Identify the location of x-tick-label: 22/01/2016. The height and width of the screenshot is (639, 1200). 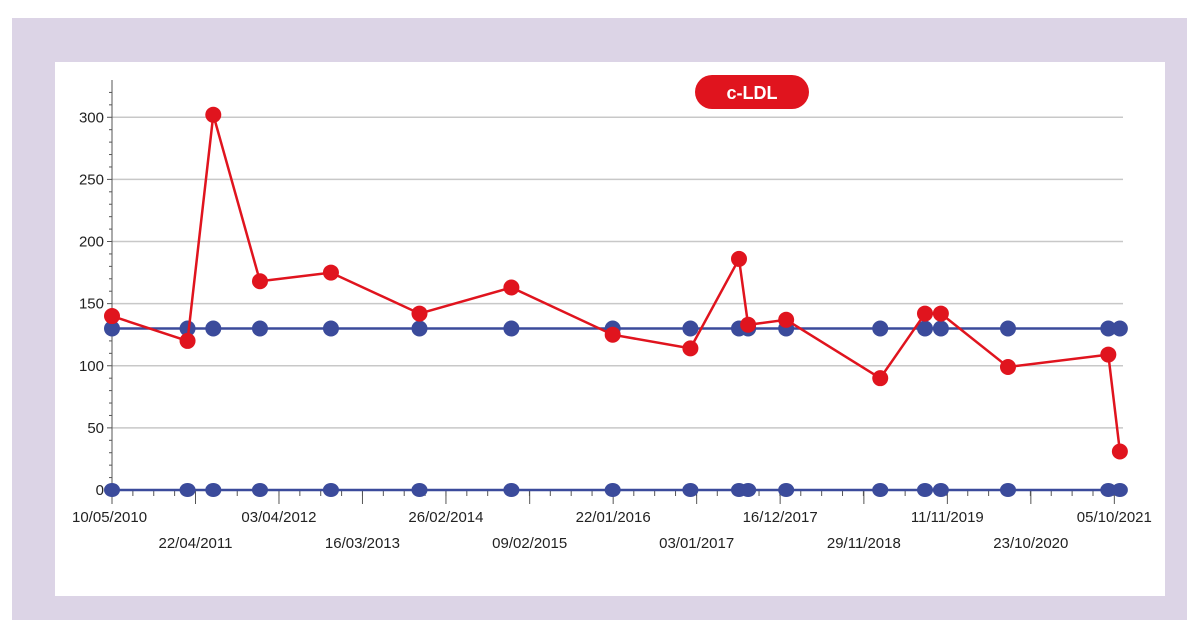
(613, 517).